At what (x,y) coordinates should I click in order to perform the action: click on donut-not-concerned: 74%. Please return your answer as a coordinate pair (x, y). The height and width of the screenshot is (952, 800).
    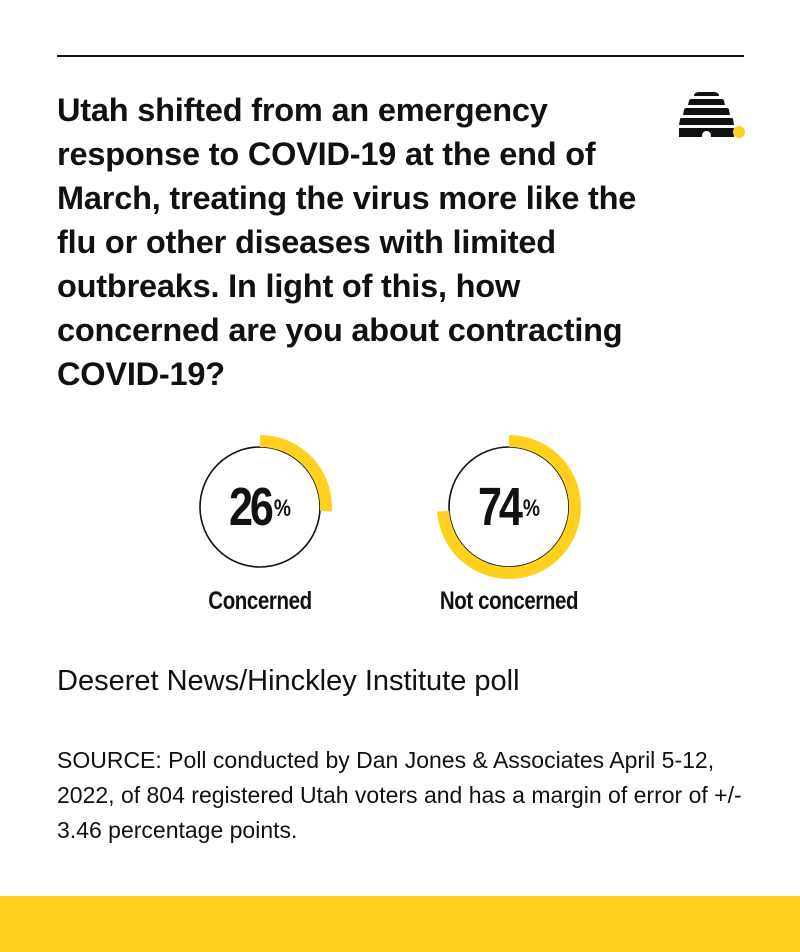
    Looking at the image, I should click on (509, 507).